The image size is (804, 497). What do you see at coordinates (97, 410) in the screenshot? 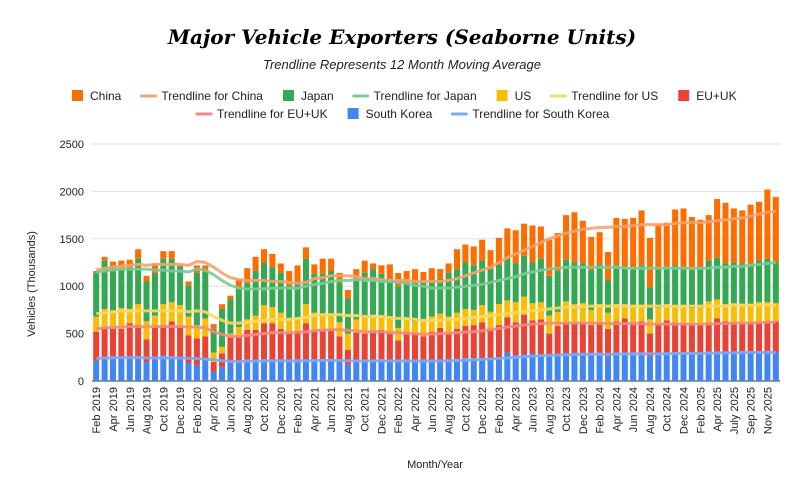
I see `x-tick-label: Feb 2019` at bounding box center [97, 410].